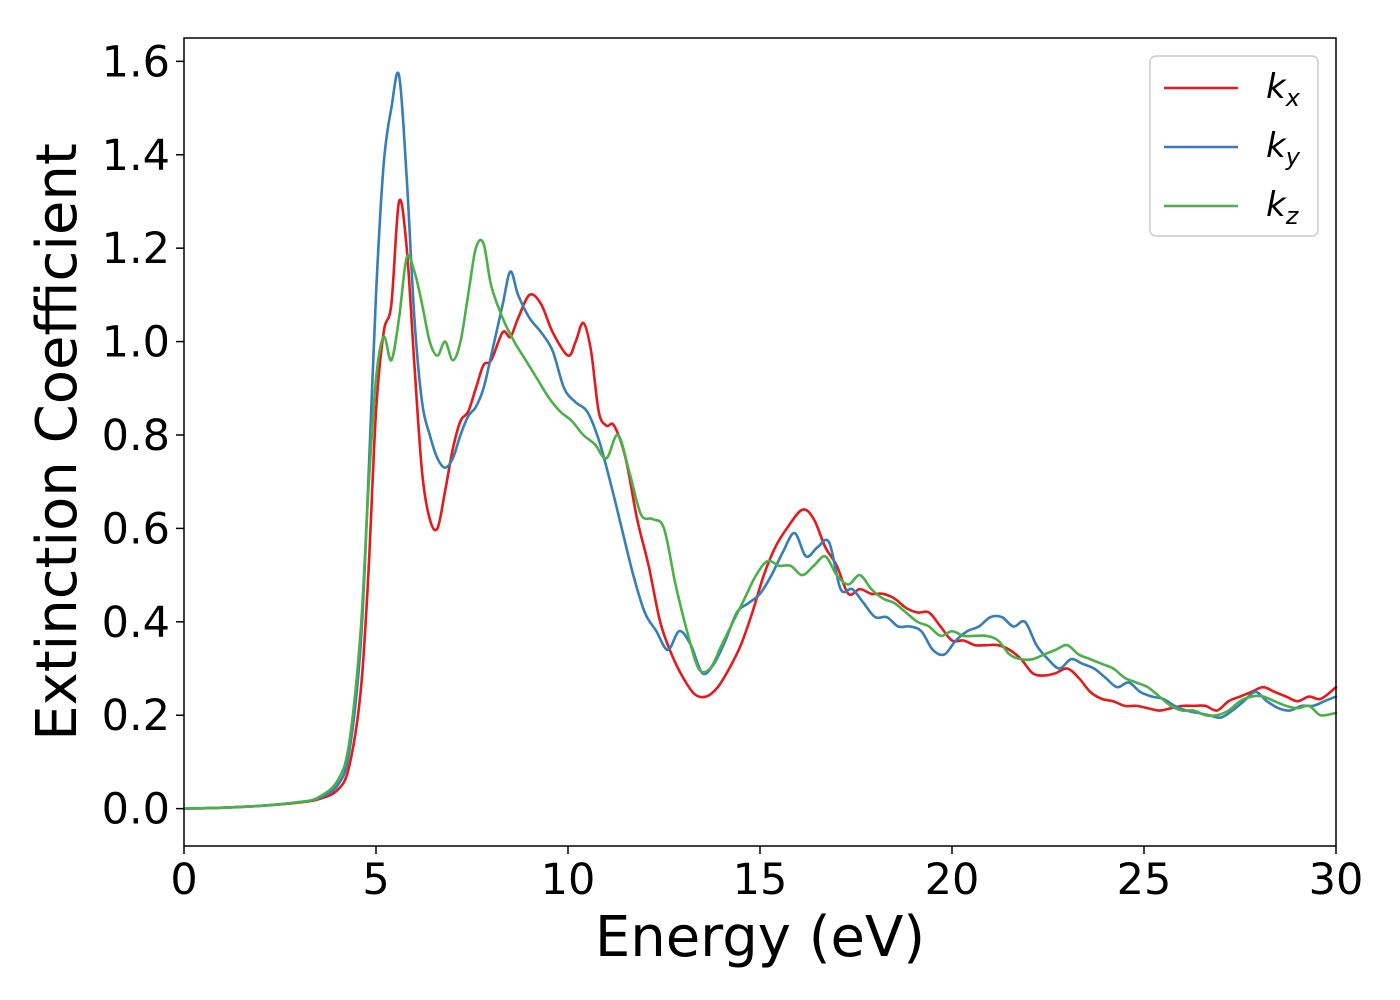  Describe the element at coordinates (136, 249) in the screenshot. I see `y-tick-label: 1.2` at that location.